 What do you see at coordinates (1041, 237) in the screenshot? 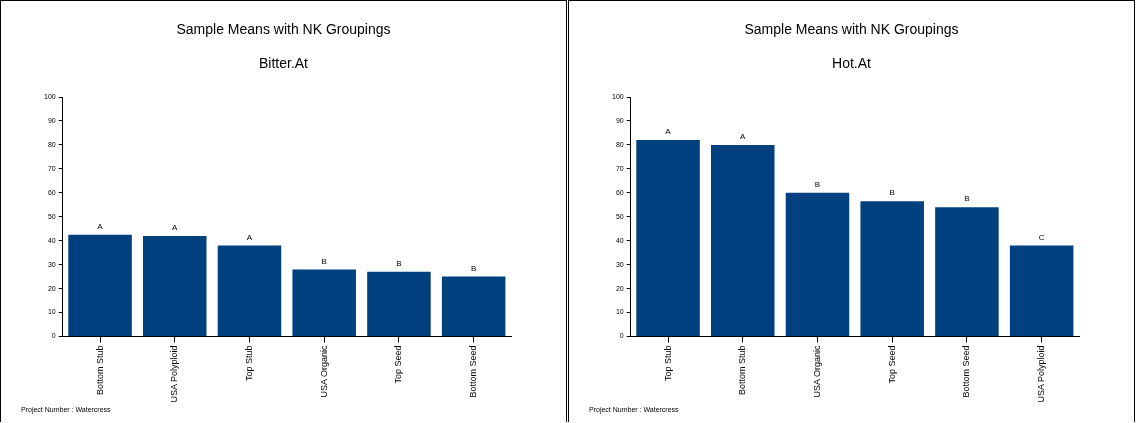
I see `data-label: C` at bounding box center [1041, 237].